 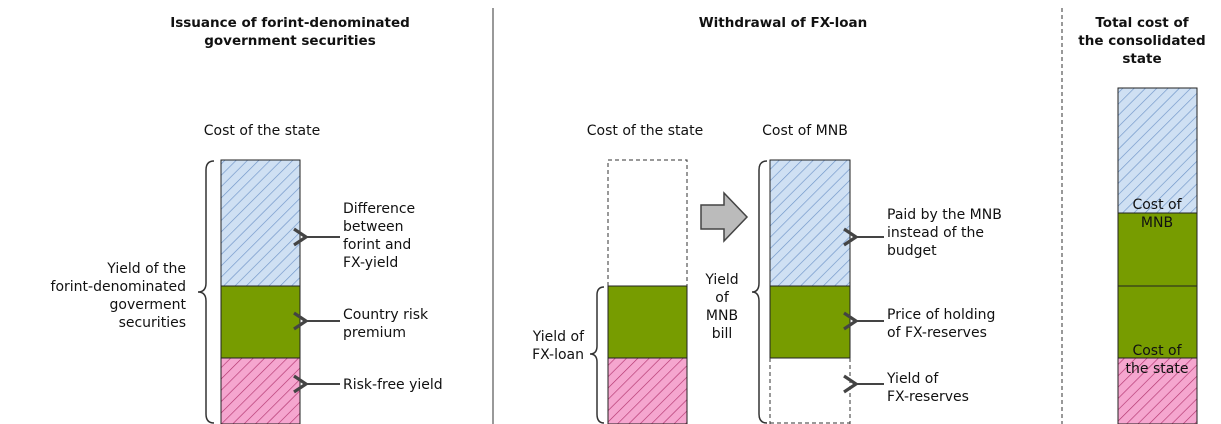 I want to click on label: bill, so click(x=722, y=334).